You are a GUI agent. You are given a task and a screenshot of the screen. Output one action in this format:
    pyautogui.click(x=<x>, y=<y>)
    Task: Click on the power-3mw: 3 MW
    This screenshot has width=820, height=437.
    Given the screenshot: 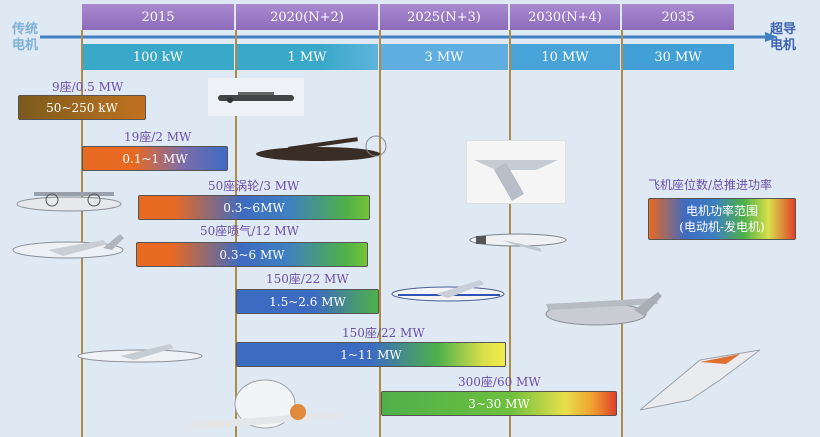 What is the action you would take?
    pyautogui.click(x=444, y=57)
    